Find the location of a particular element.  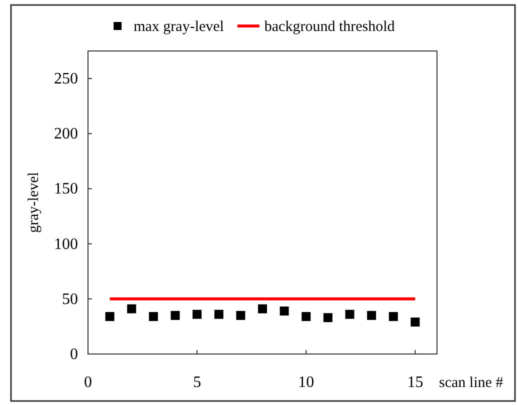

y-tick-label: 250 is located at coordinates (66, 79).